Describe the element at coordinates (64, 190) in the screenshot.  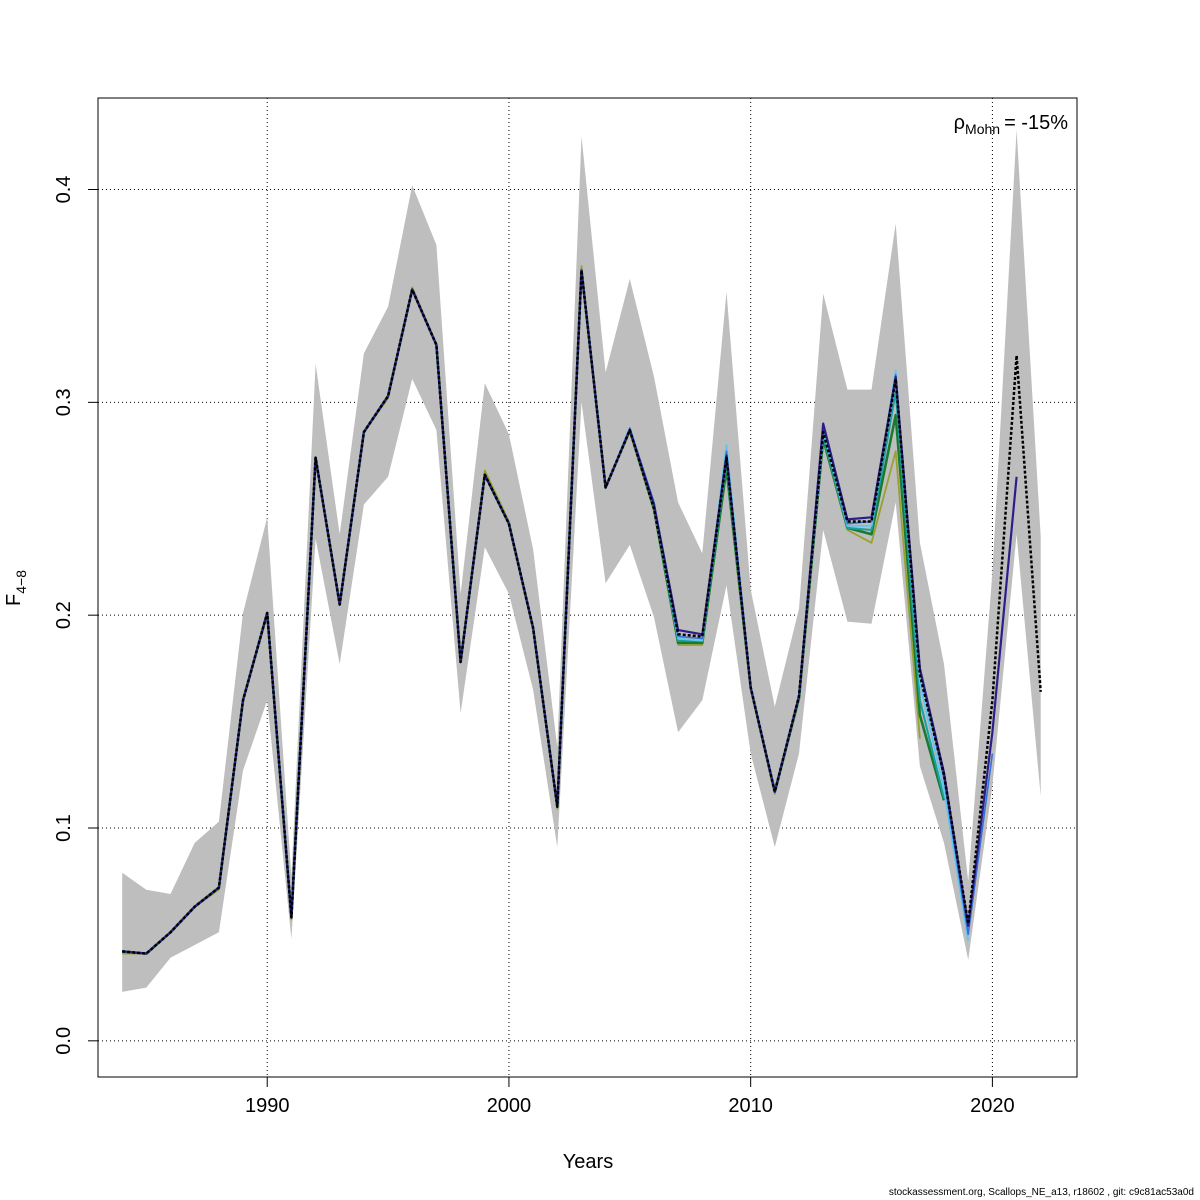
I see `y-tick-label-0.4: 0.4` at that location.